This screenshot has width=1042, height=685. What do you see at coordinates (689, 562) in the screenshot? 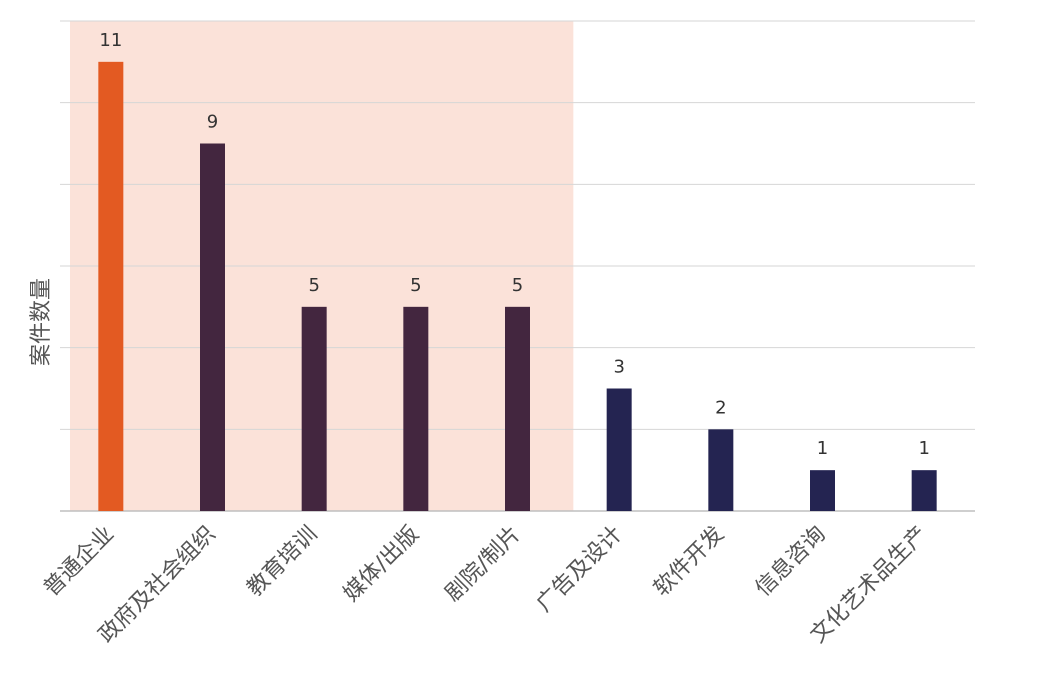
I see `category-label: 软件开发` at bounding box center [689, 562].